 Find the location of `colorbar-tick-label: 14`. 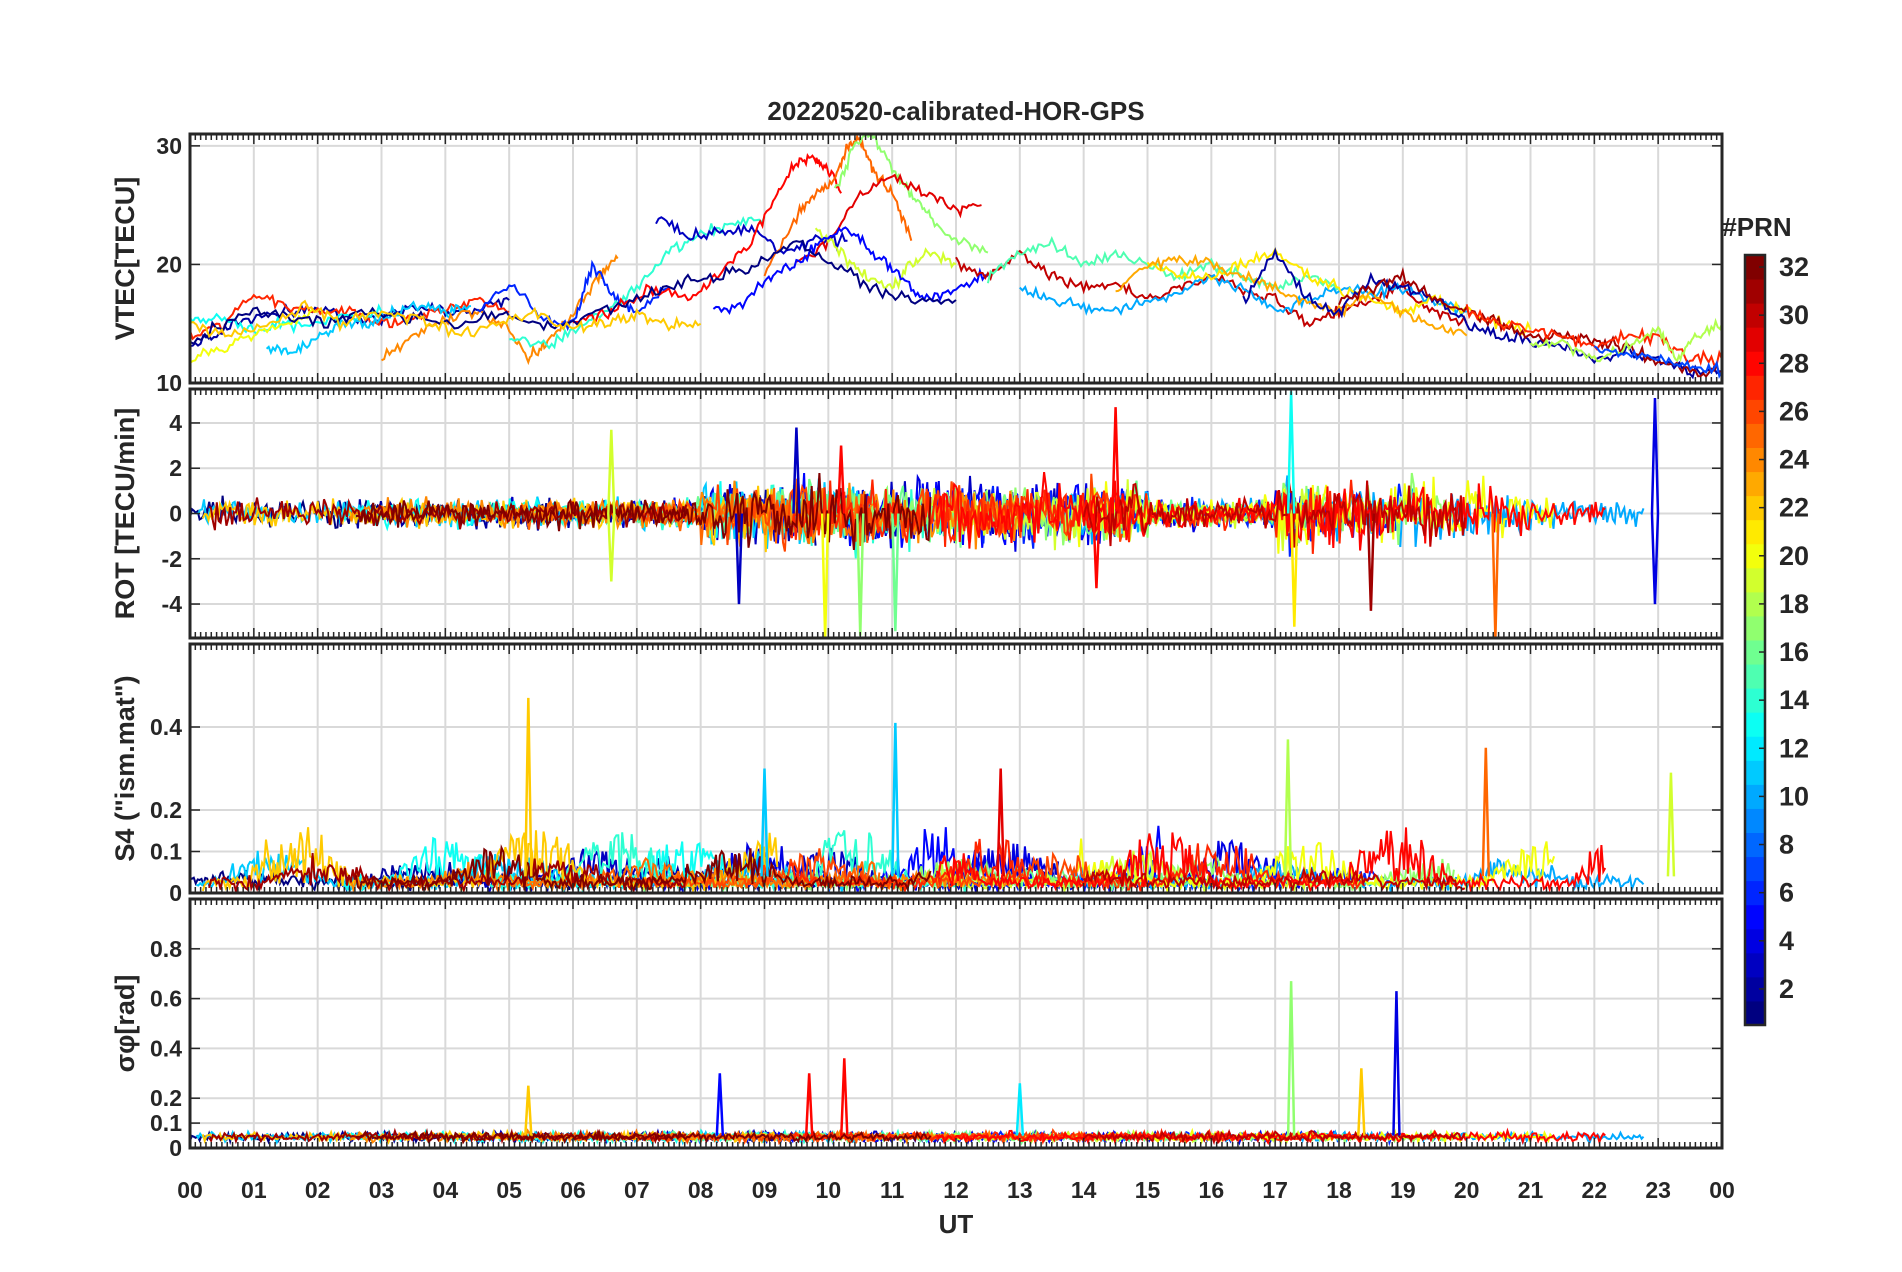

colorbar-tick-label: 14 is located at coordinates (1794, 700).